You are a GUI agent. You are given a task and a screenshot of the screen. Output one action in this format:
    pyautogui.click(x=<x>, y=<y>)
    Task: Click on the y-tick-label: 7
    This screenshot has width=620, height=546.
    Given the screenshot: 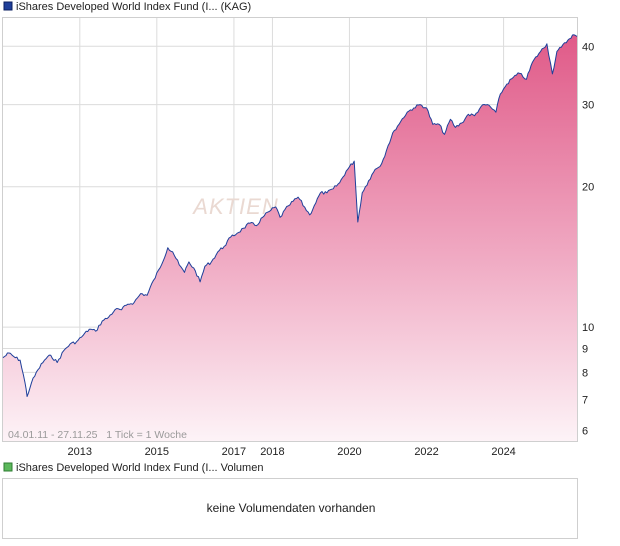 What is the action you would take?
    pyautogui.click(x=585, y=400)
    